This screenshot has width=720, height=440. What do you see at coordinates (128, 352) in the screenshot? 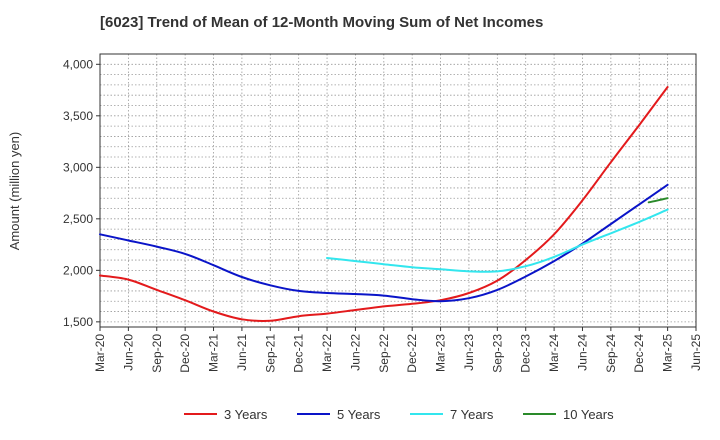
I see `x-tick-label: Jun-20` at bounding box center [128, 352].